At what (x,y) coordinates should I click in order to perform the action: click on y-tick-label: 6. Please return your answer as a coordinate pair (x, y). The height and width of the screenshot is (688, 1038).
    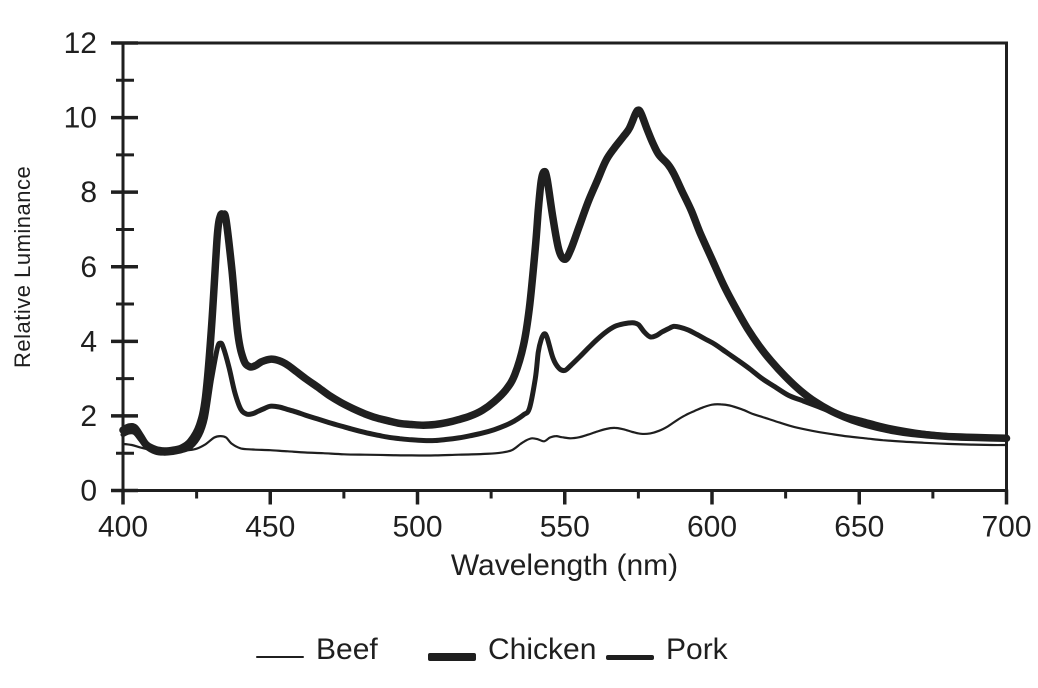
    Looking at the image, I should click on (88, 267).